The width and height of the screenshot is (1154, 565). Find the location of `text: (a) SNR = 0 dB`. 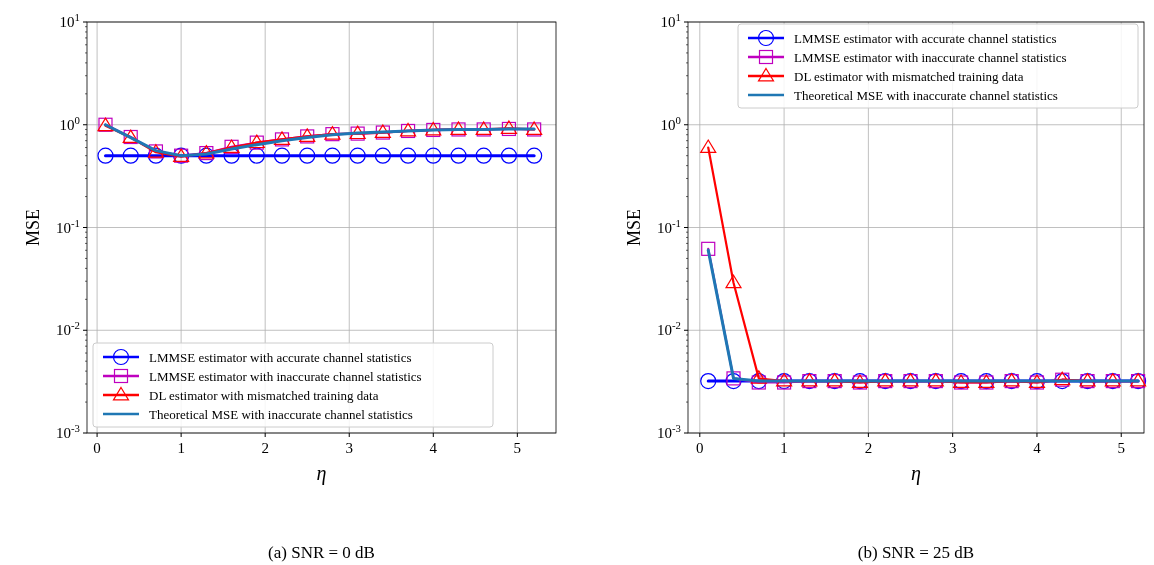

text: (a) SNR = 0 dB is located at coordinates (321, 552).